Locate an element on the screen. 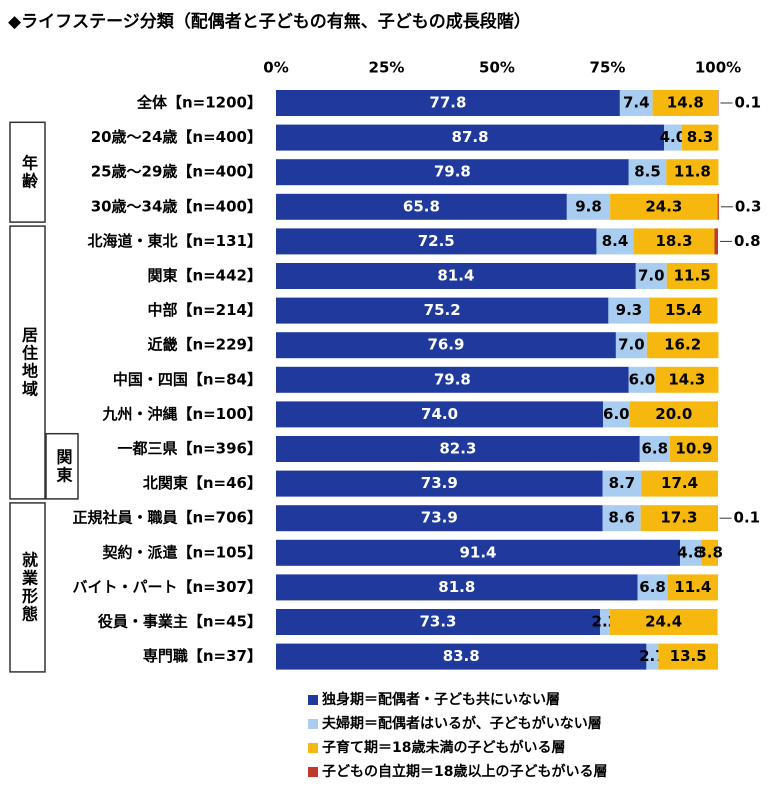 The width and height of the screenshot is (774, 804). category-label: 25歳～29歳【n=400】 is located at coordinates (176, 172).